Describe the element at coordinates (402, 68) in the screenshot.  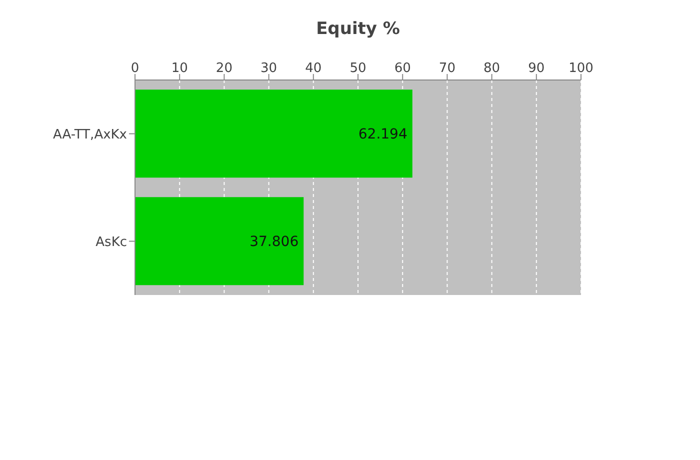
I see `x-tick-label: 60` at that location.